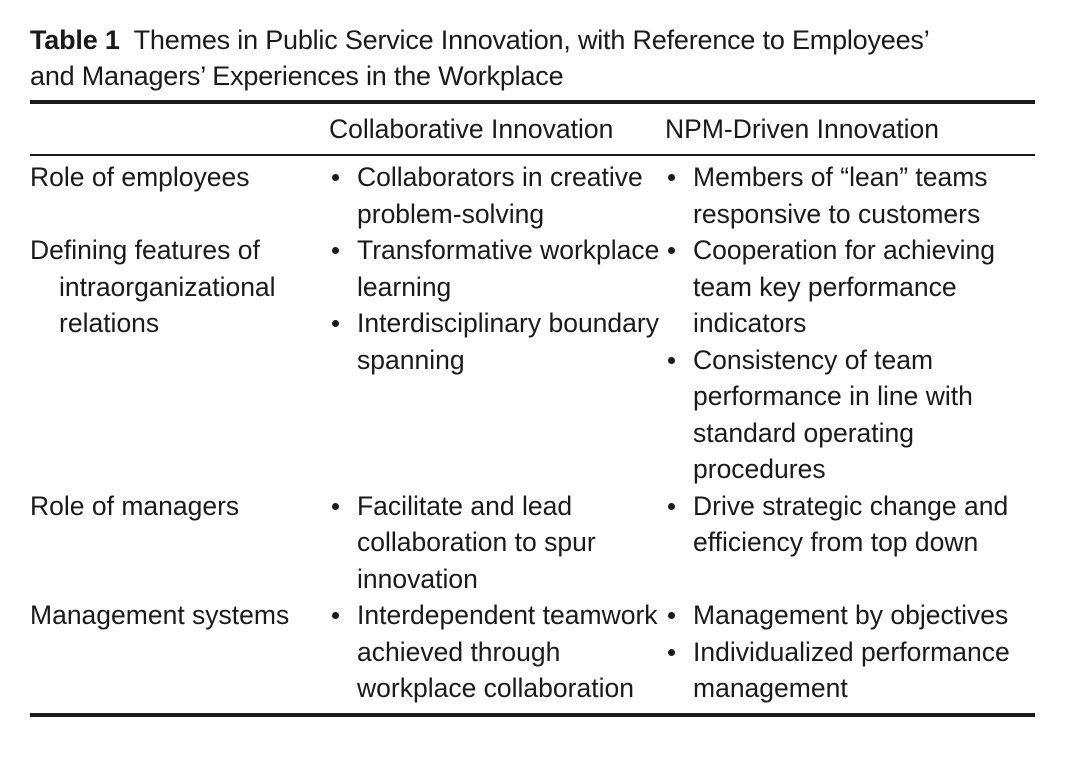 Image resolution: width=1069 pixels, height=783 pixels. What do you see at coordinates (140, 177) in the screenshot?
I see `row-label: Role of employees` at bounding box center [140, 177].